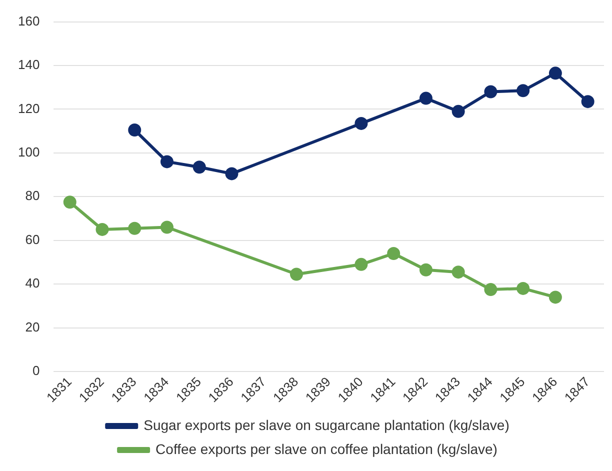 The image size is (612, 471). Describe the element at coordinates (29, 20) in the screenshot. I see `y-tick-label: 160` at that location.